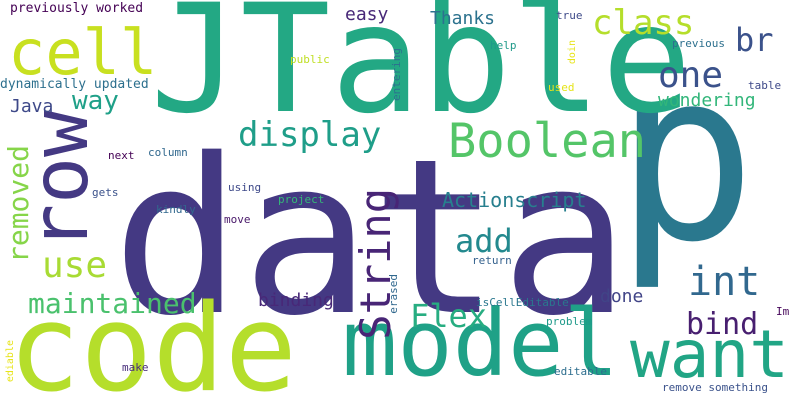 This screenshot has width=800, height=400. Describe the element at coordinates (707, 100) in the screenshot. I see `word: wondering` at that location.